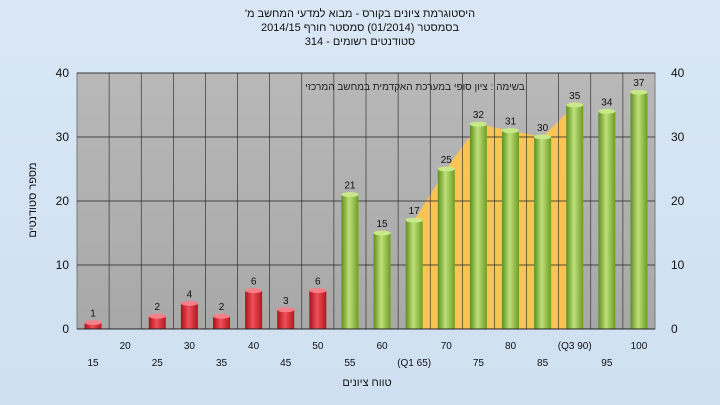 This screenshot has width=720, height=405. I want to click on x-tick-label: 30, so click(190, 346).